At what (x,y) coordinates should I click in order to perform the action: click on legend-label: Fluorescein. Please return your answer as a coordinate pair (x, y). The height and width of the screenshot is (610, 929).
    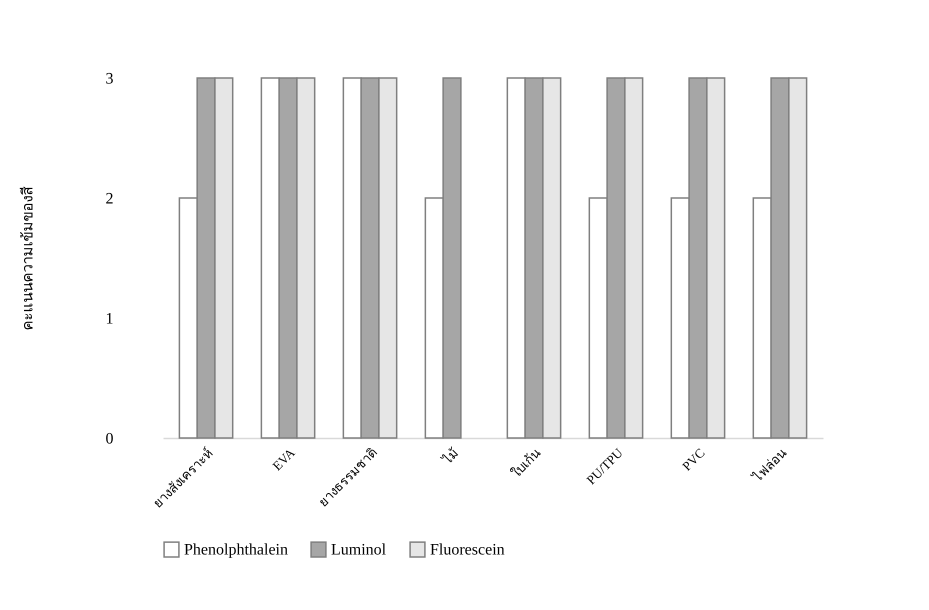
    Looking at the image, I should click on (467, 550).